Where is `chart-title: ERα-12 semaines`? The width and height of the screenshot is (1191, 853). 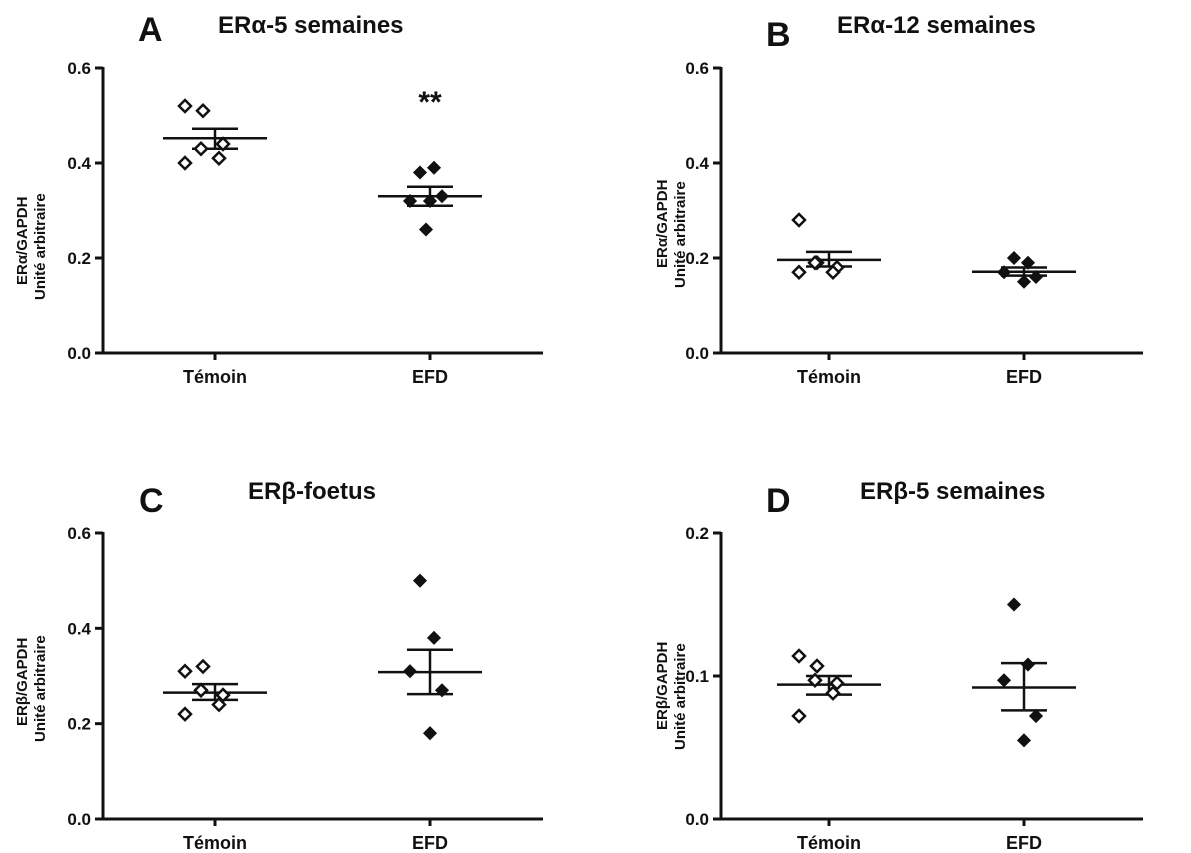 chart-title: ERα-12 semaines is located at coordinates (936, 25).